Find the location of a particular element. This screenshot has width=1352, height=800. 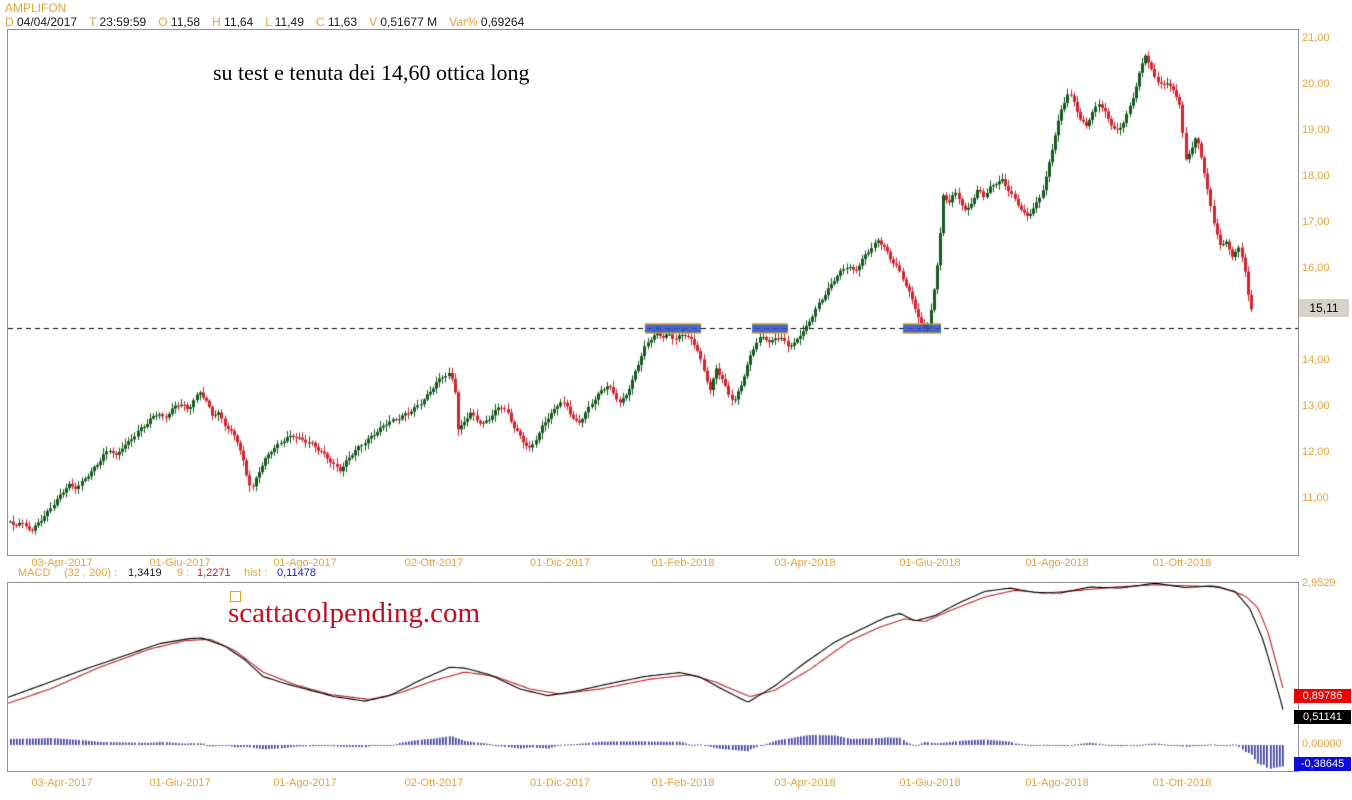

last-price-tag: 15,11 is located at coordinates (1324, 308).